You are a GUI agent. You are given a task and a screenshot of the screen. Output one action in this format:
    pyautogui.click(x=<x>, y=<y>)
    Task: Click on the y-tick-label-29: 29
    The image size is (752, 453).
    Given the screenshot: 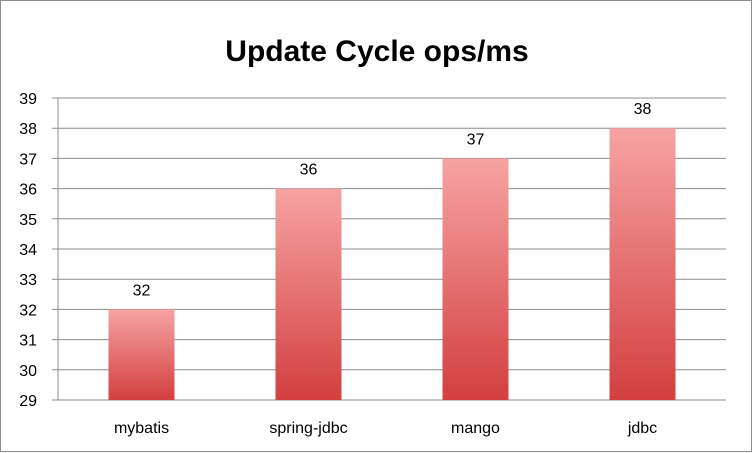 What is the action you would take?
    pyautogui.click(x=28, y=401)
    